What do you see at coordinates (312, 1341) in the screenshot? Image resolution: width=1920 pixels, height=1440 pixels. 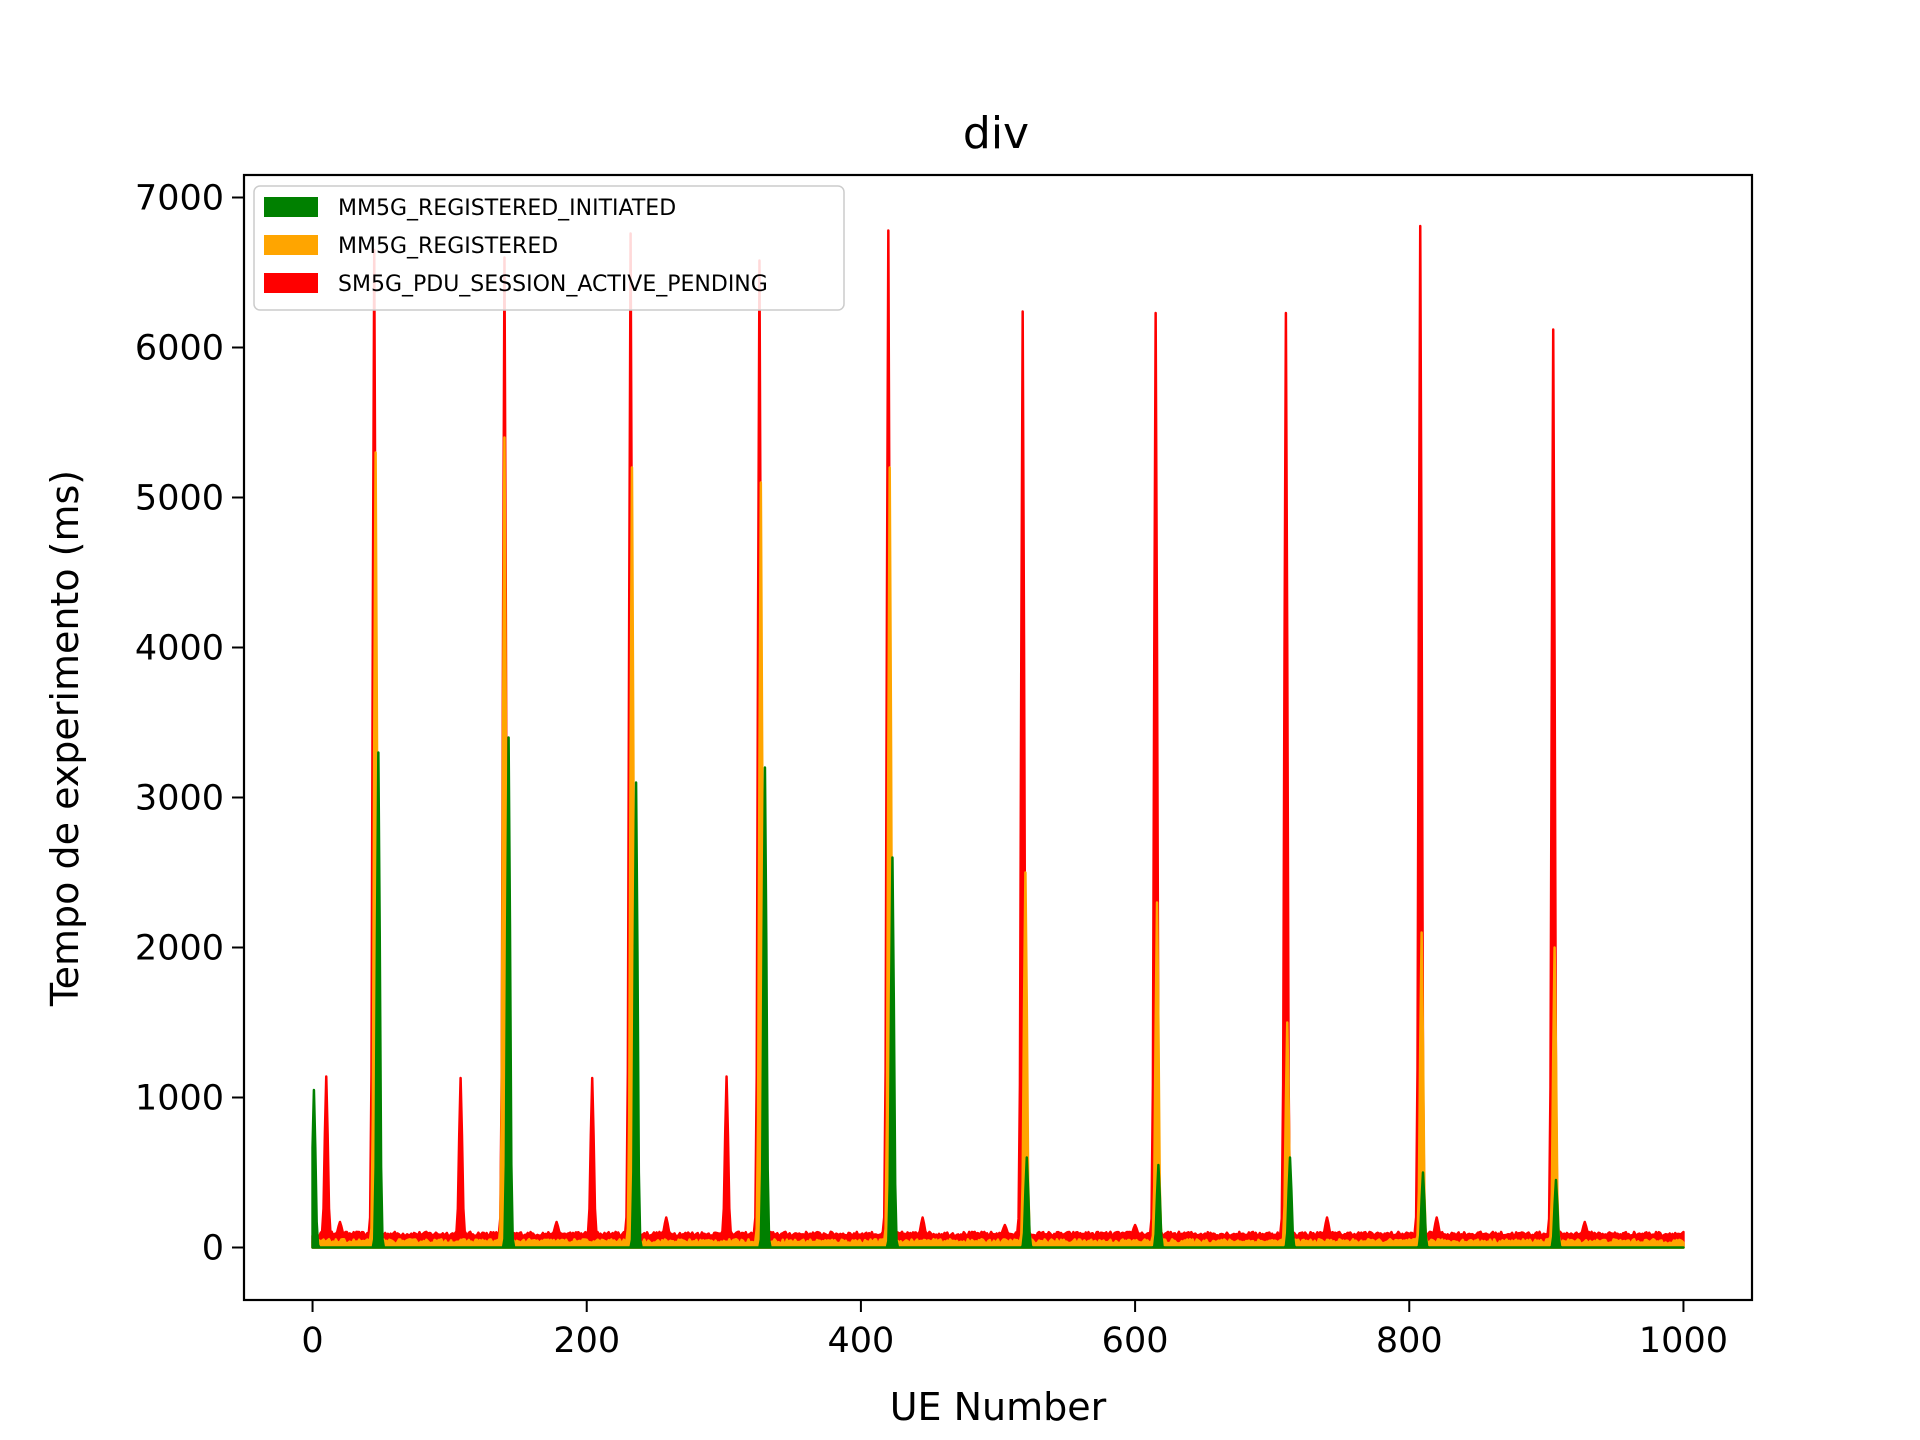 I see `x-tick-label: 0` at bounding box center [312, 1341].